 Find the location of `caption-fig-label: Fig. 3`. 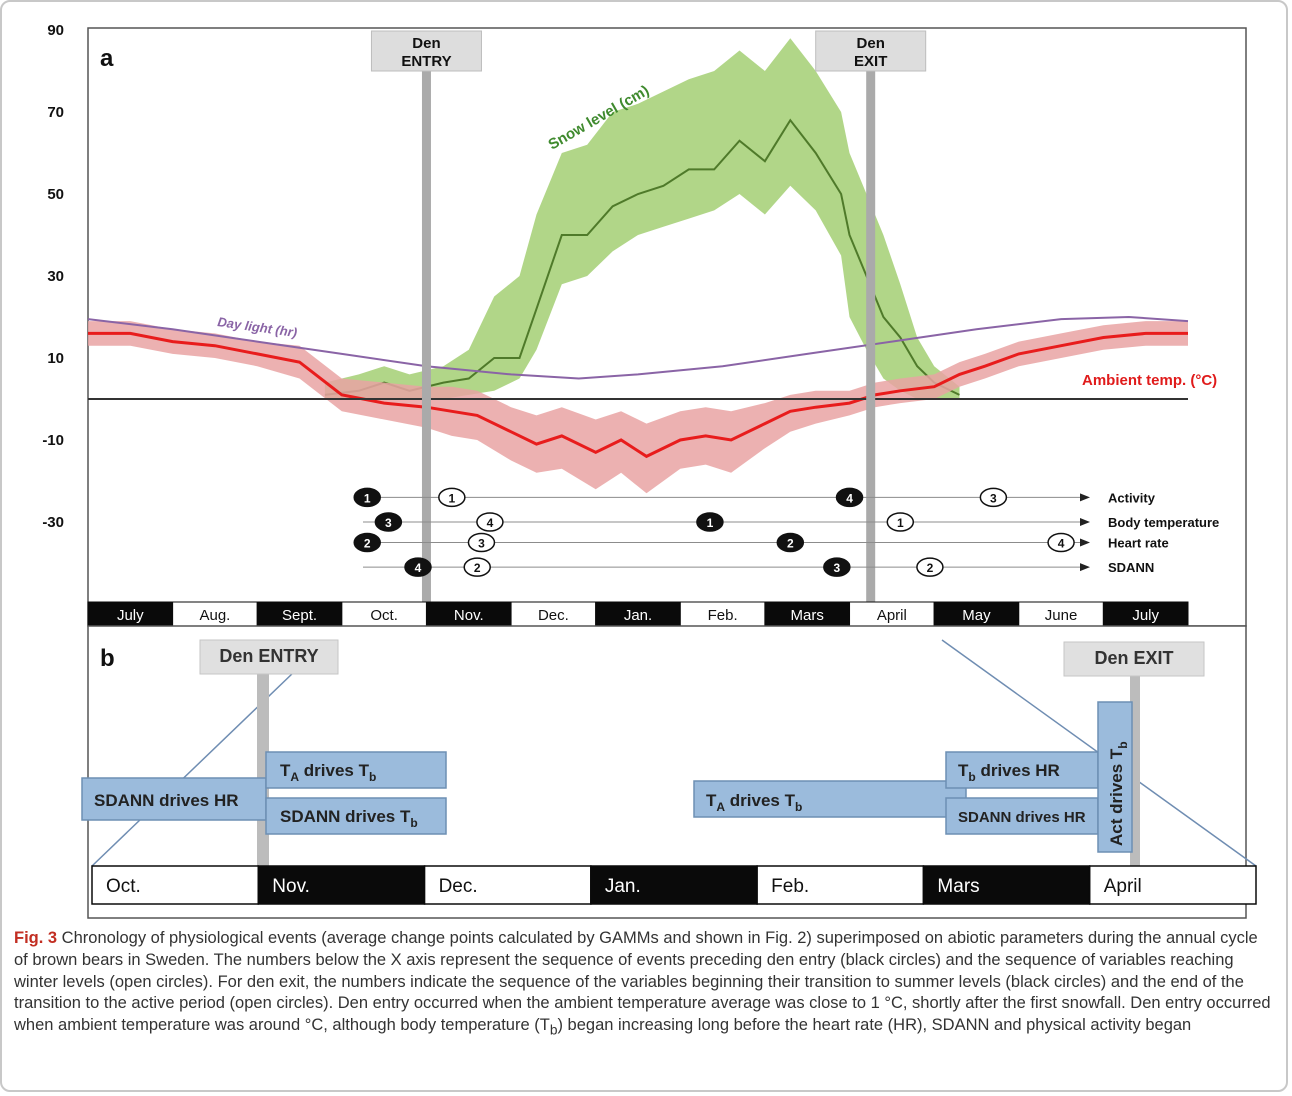

caption-fig-label: Fig. 3 is located at coordinates (36, 938).